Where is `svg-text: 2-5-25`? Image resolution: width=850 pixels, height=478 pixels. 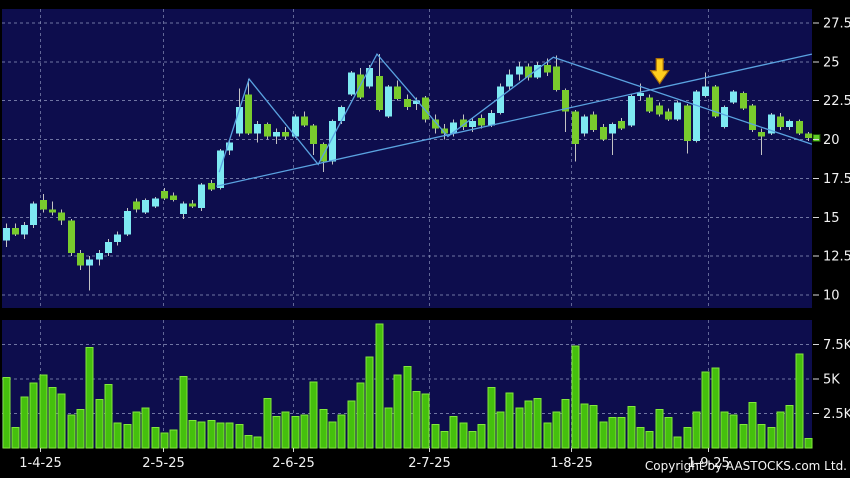 svg-text: 2-5-25 is located at coordinates (163, 463).